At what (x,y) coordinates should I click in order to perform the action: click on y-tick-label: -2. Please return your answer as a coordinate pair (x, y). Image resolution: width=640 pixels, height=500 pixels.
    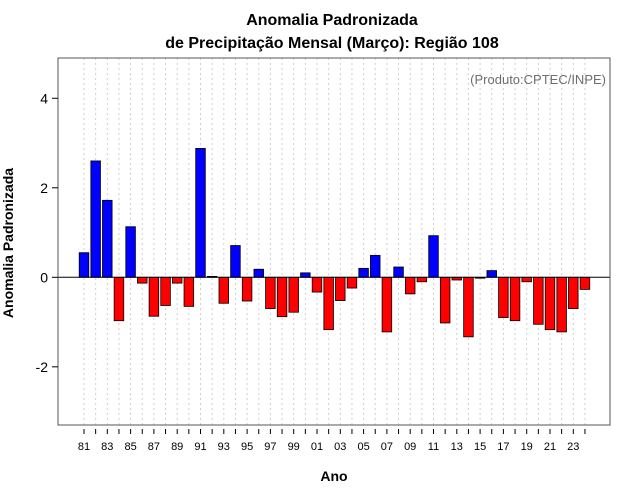
    Looking at the image, I should click on (42, 367).